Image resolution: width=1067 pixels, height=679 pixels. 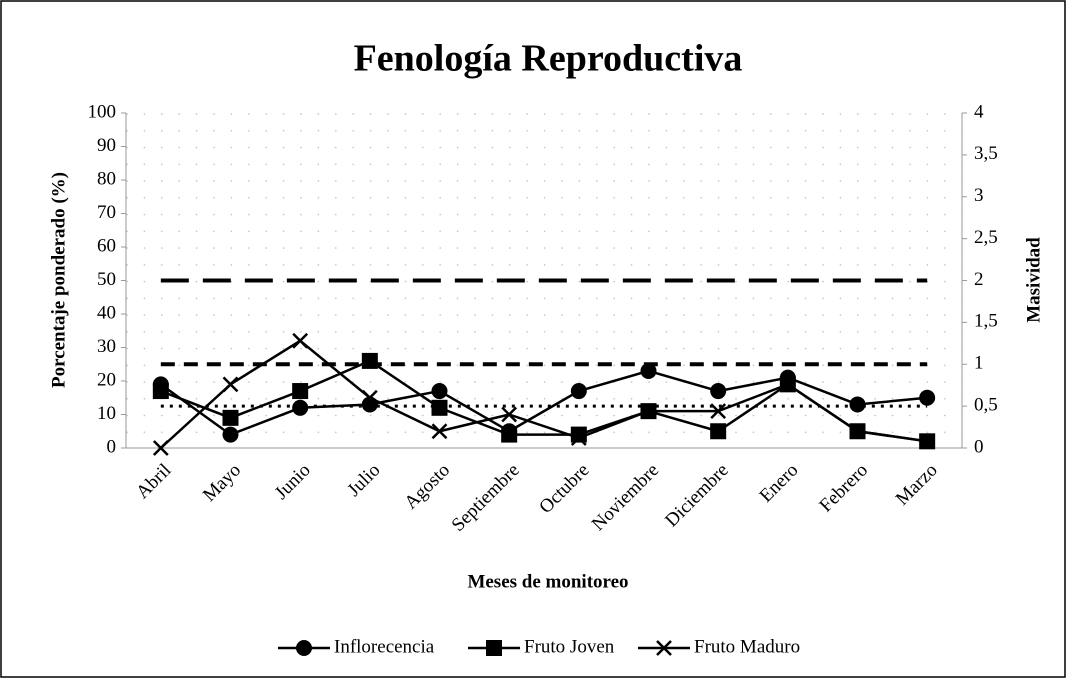 I want to click on y-tick-label: 80, so click(x=106, y=178).